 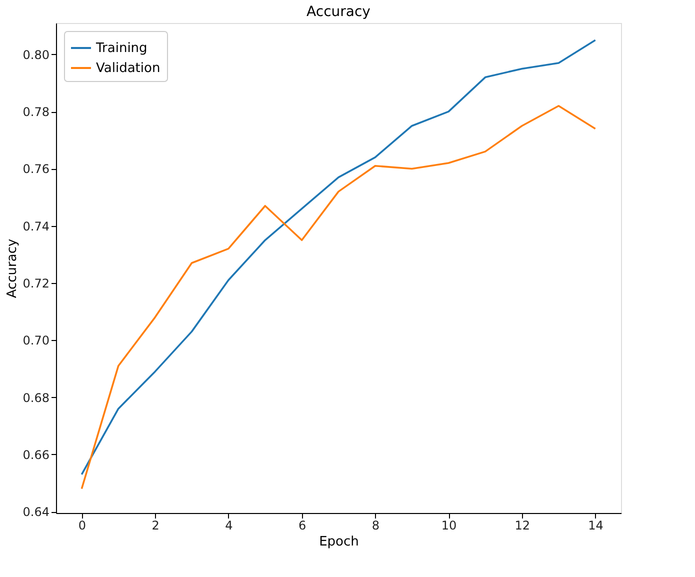 What do you see at coordinates (229, 525) in the screenshot?
I see `x-tick-label: 4` at bounding box center [229, 525].